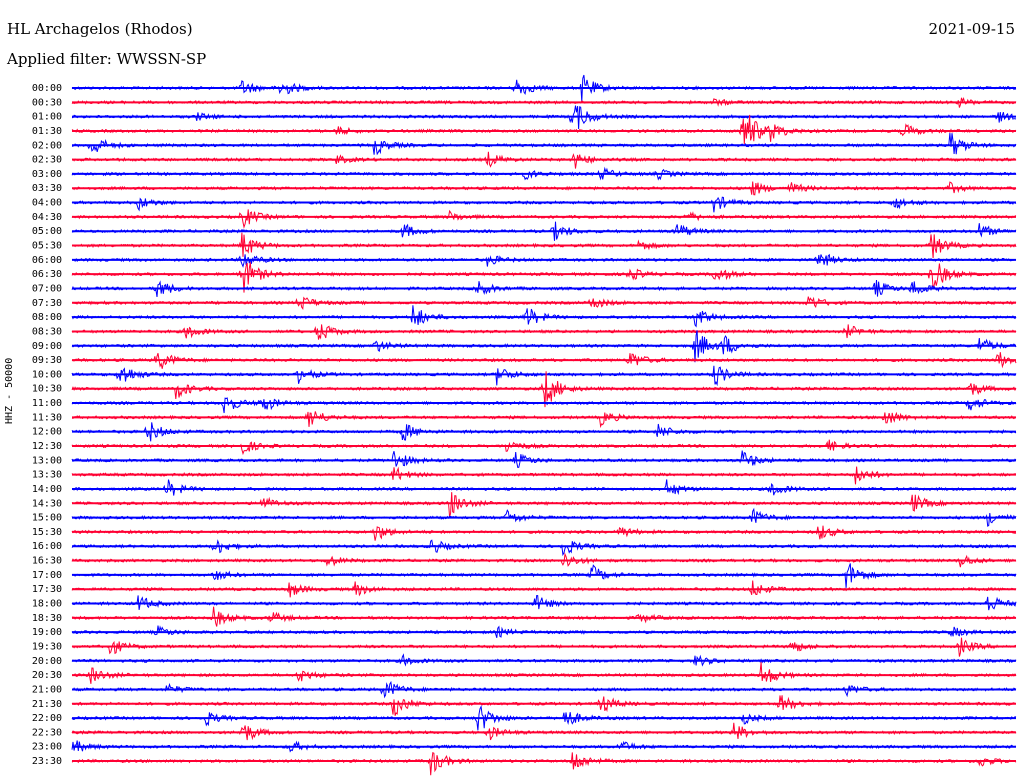 The image size is (1024, 780). Describe the element at coordinates (47, 704) in the screenshot. I see `row-time-label: 21:30` at that location.